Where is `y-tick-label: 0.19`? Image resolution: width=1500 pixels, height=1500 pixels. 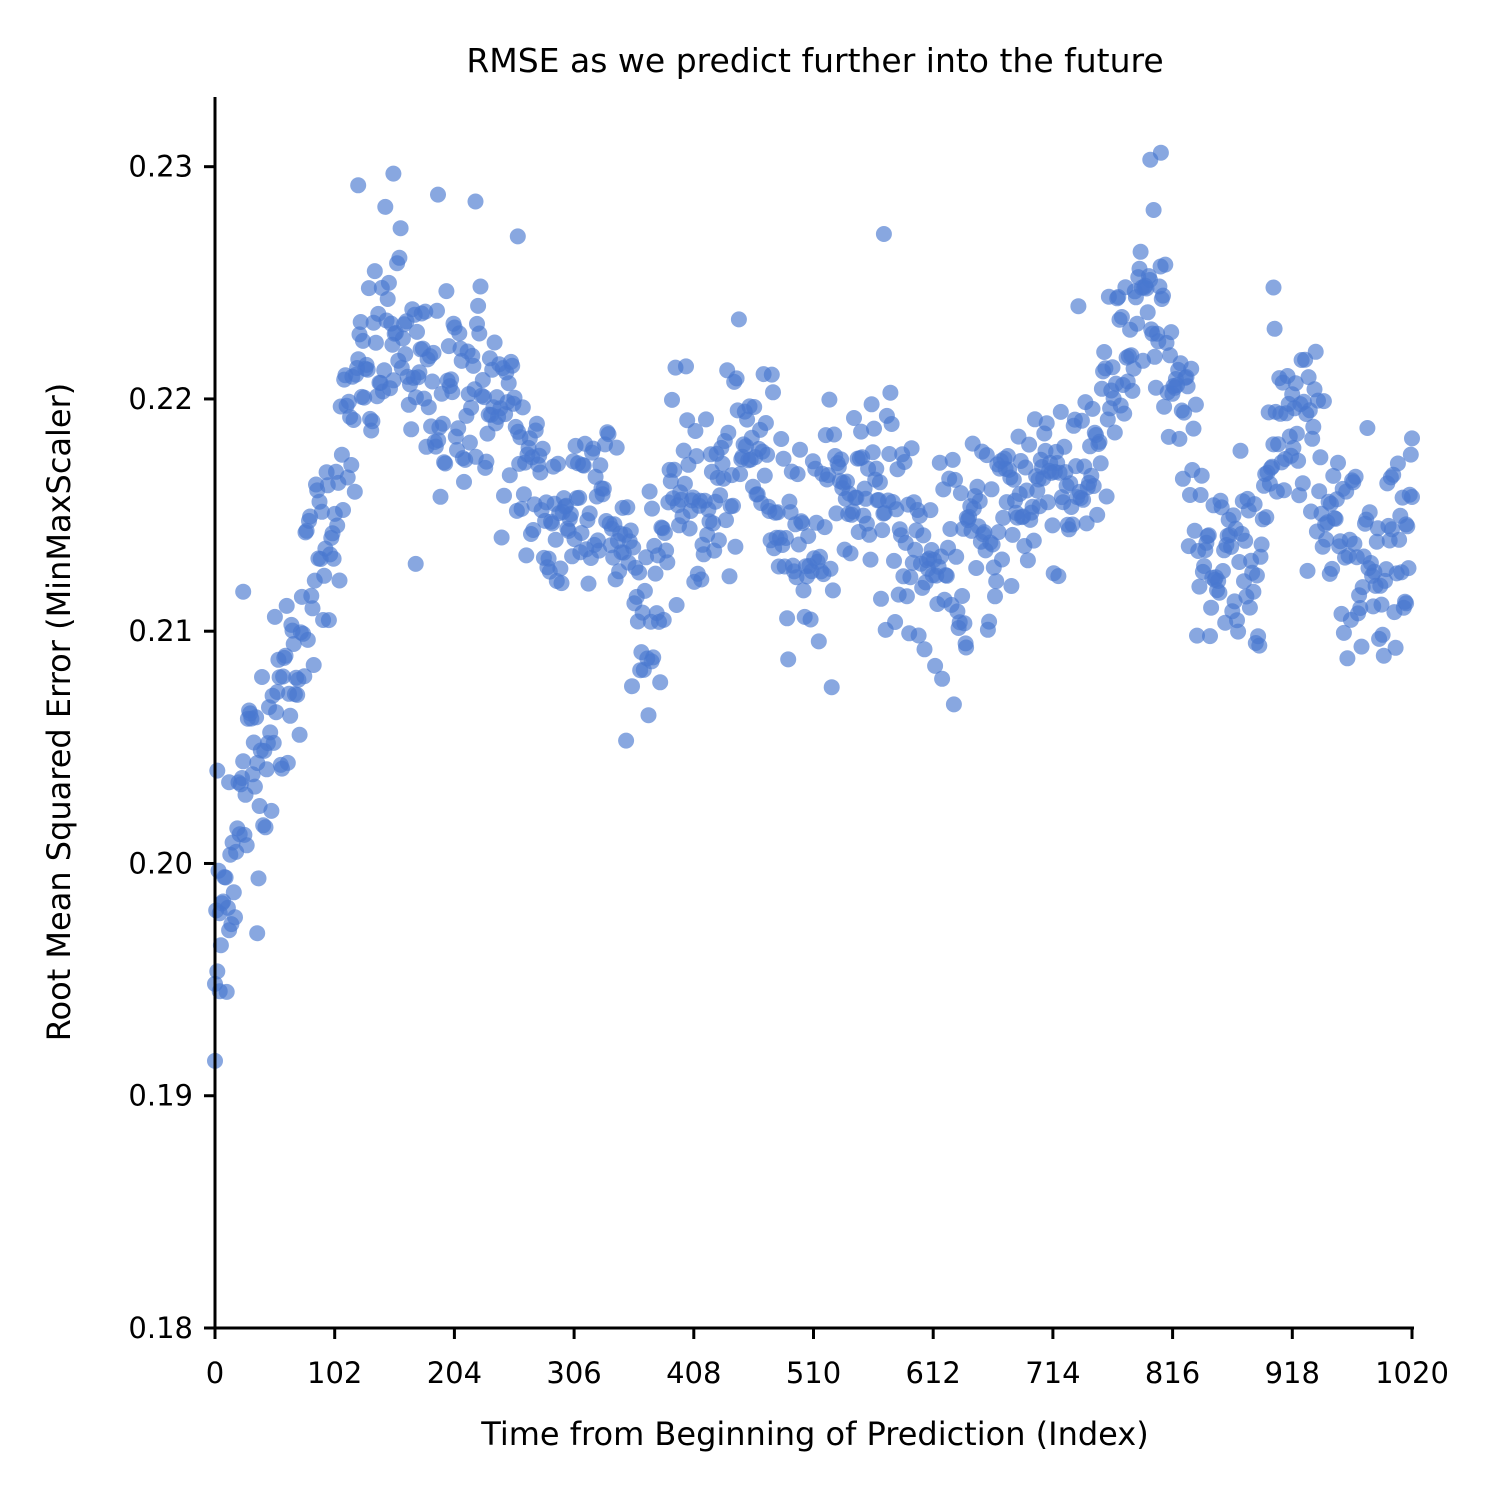 y-tick-label: 0.19 is located at coordinates (160, 1096).